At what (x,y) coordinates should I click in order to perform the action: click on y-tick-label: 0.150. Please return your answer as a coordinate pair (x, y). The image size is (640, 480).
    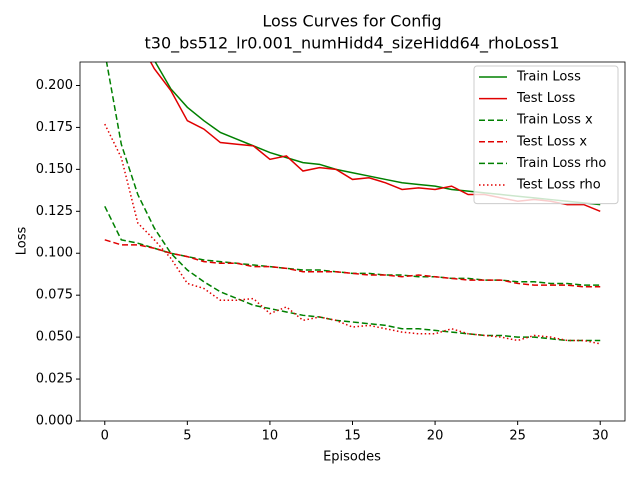
    Looking at the image, I should click on (54, 169).